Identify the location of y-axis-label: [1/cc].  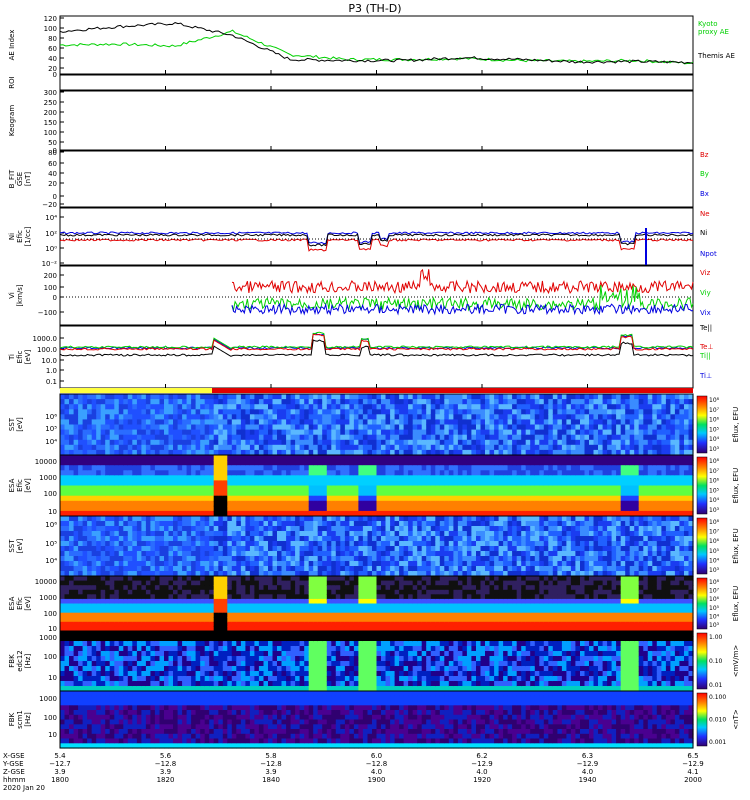
(28, 236).